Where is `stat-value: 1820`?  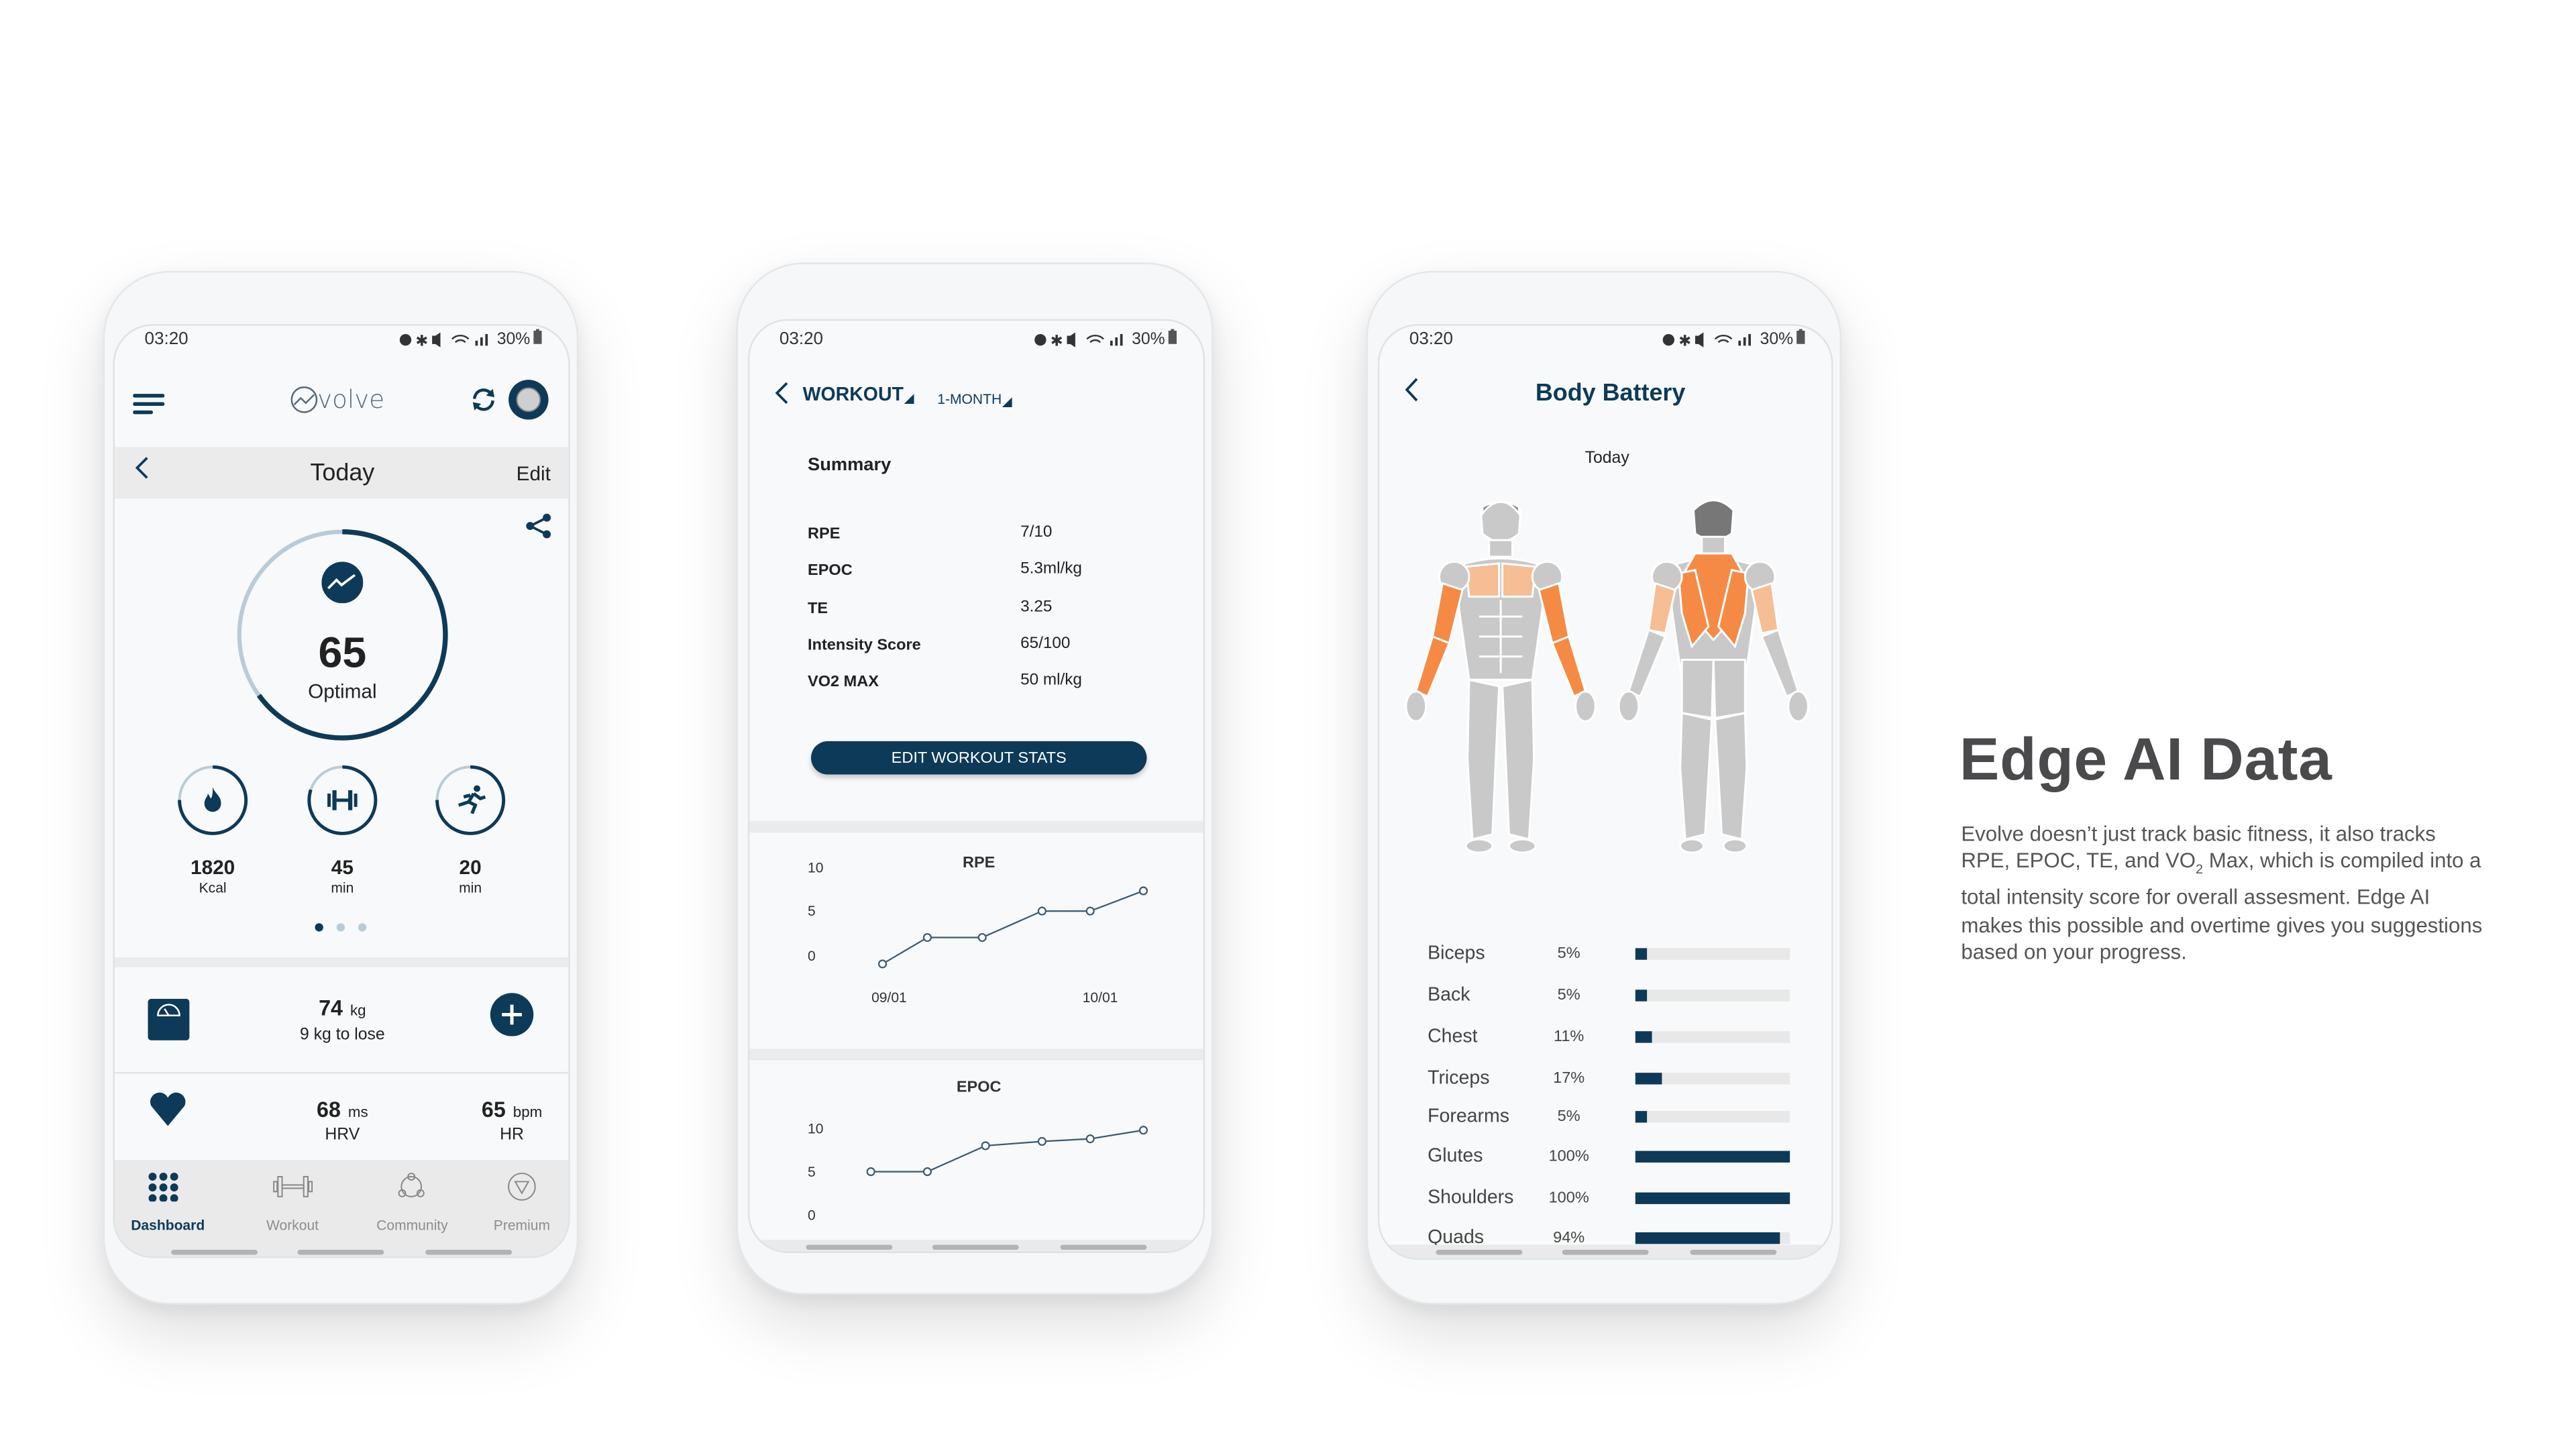
stat-value: 1820 is located at coordinates (213, 867).